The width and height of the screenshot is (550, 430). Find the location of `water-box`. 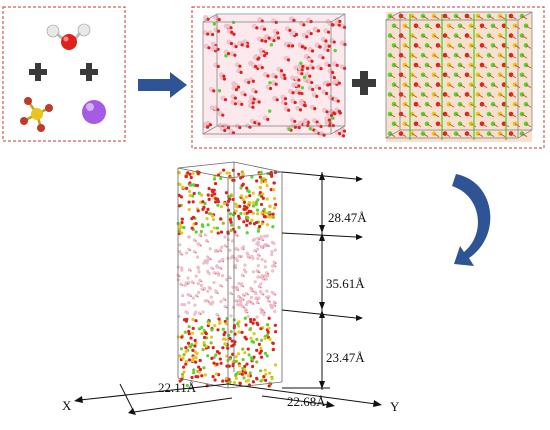

water-box is located at coordinates (274, 75).